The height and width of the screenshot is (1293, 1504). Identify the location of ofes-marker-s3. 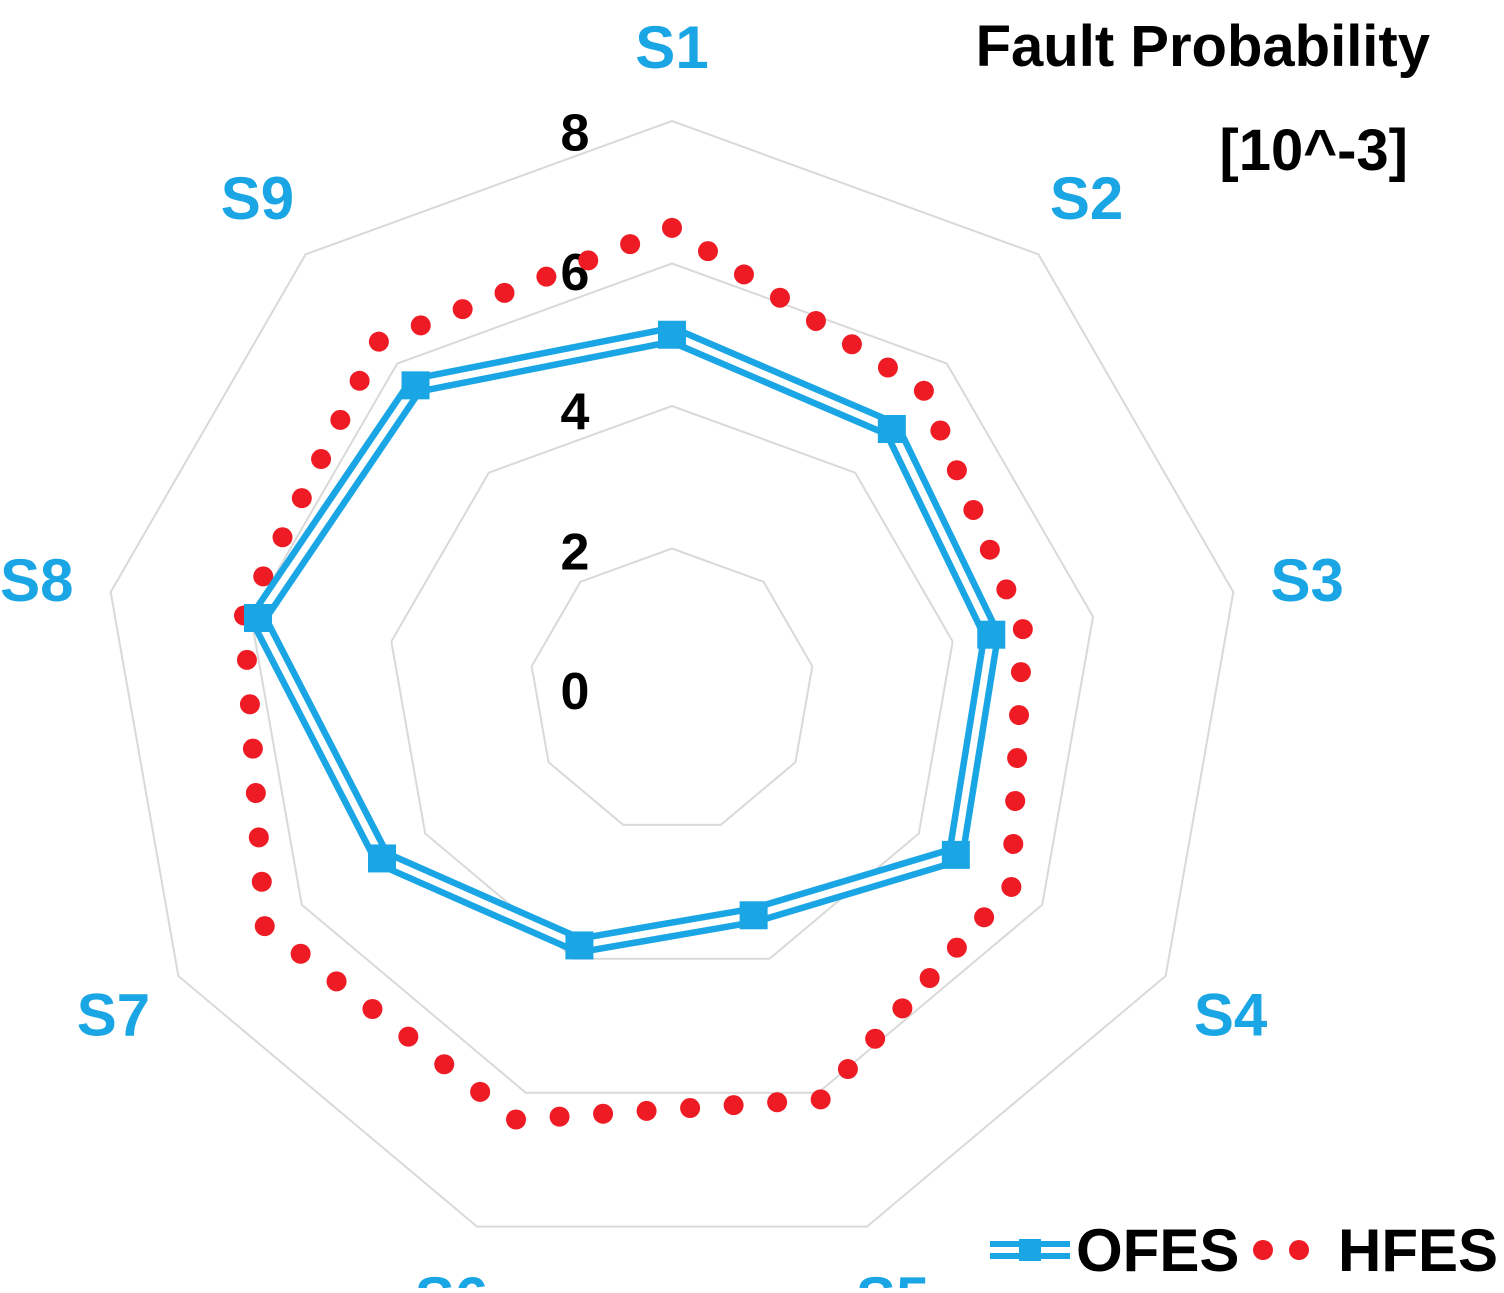
(991, 634).